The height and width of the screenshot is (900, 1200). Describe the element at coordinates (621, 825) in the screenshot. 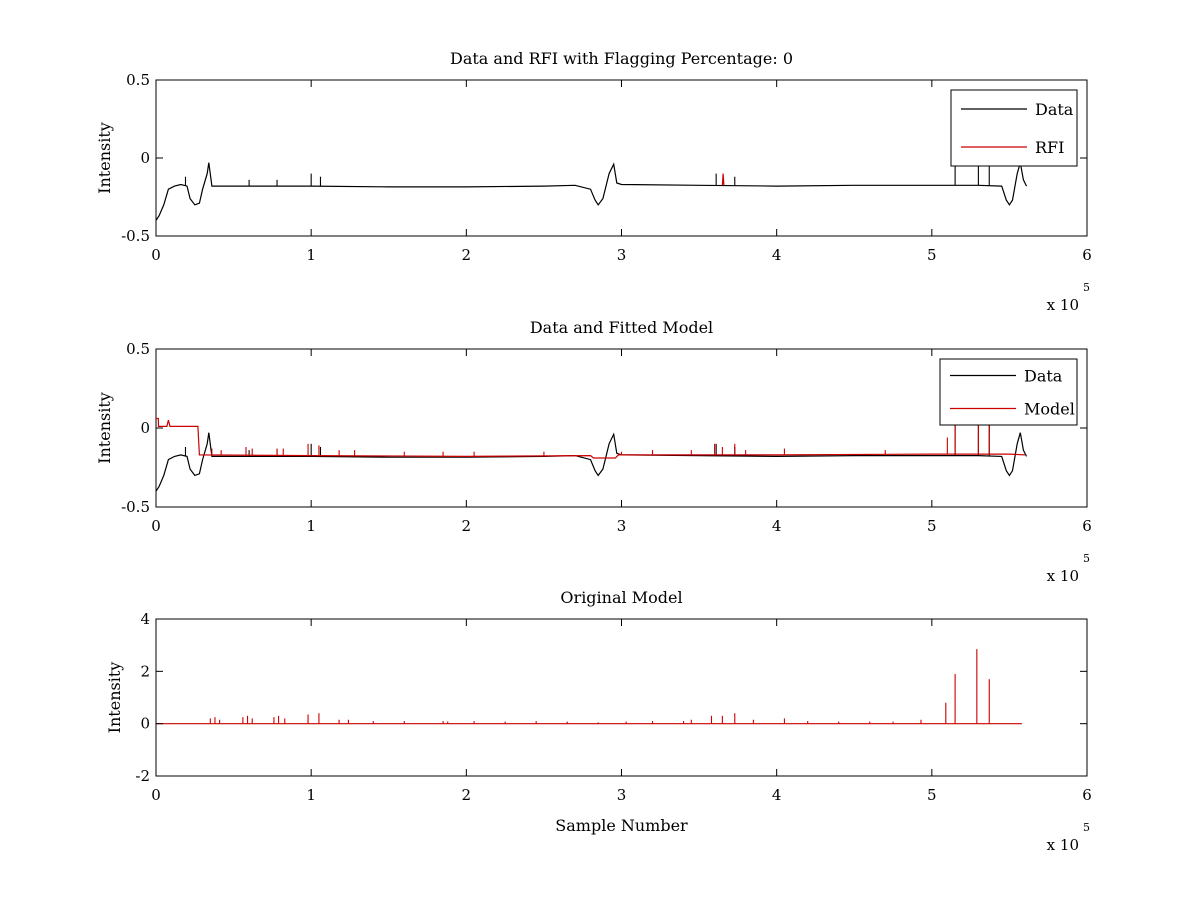

I see `x-axis-label: Sample Number` at that location.